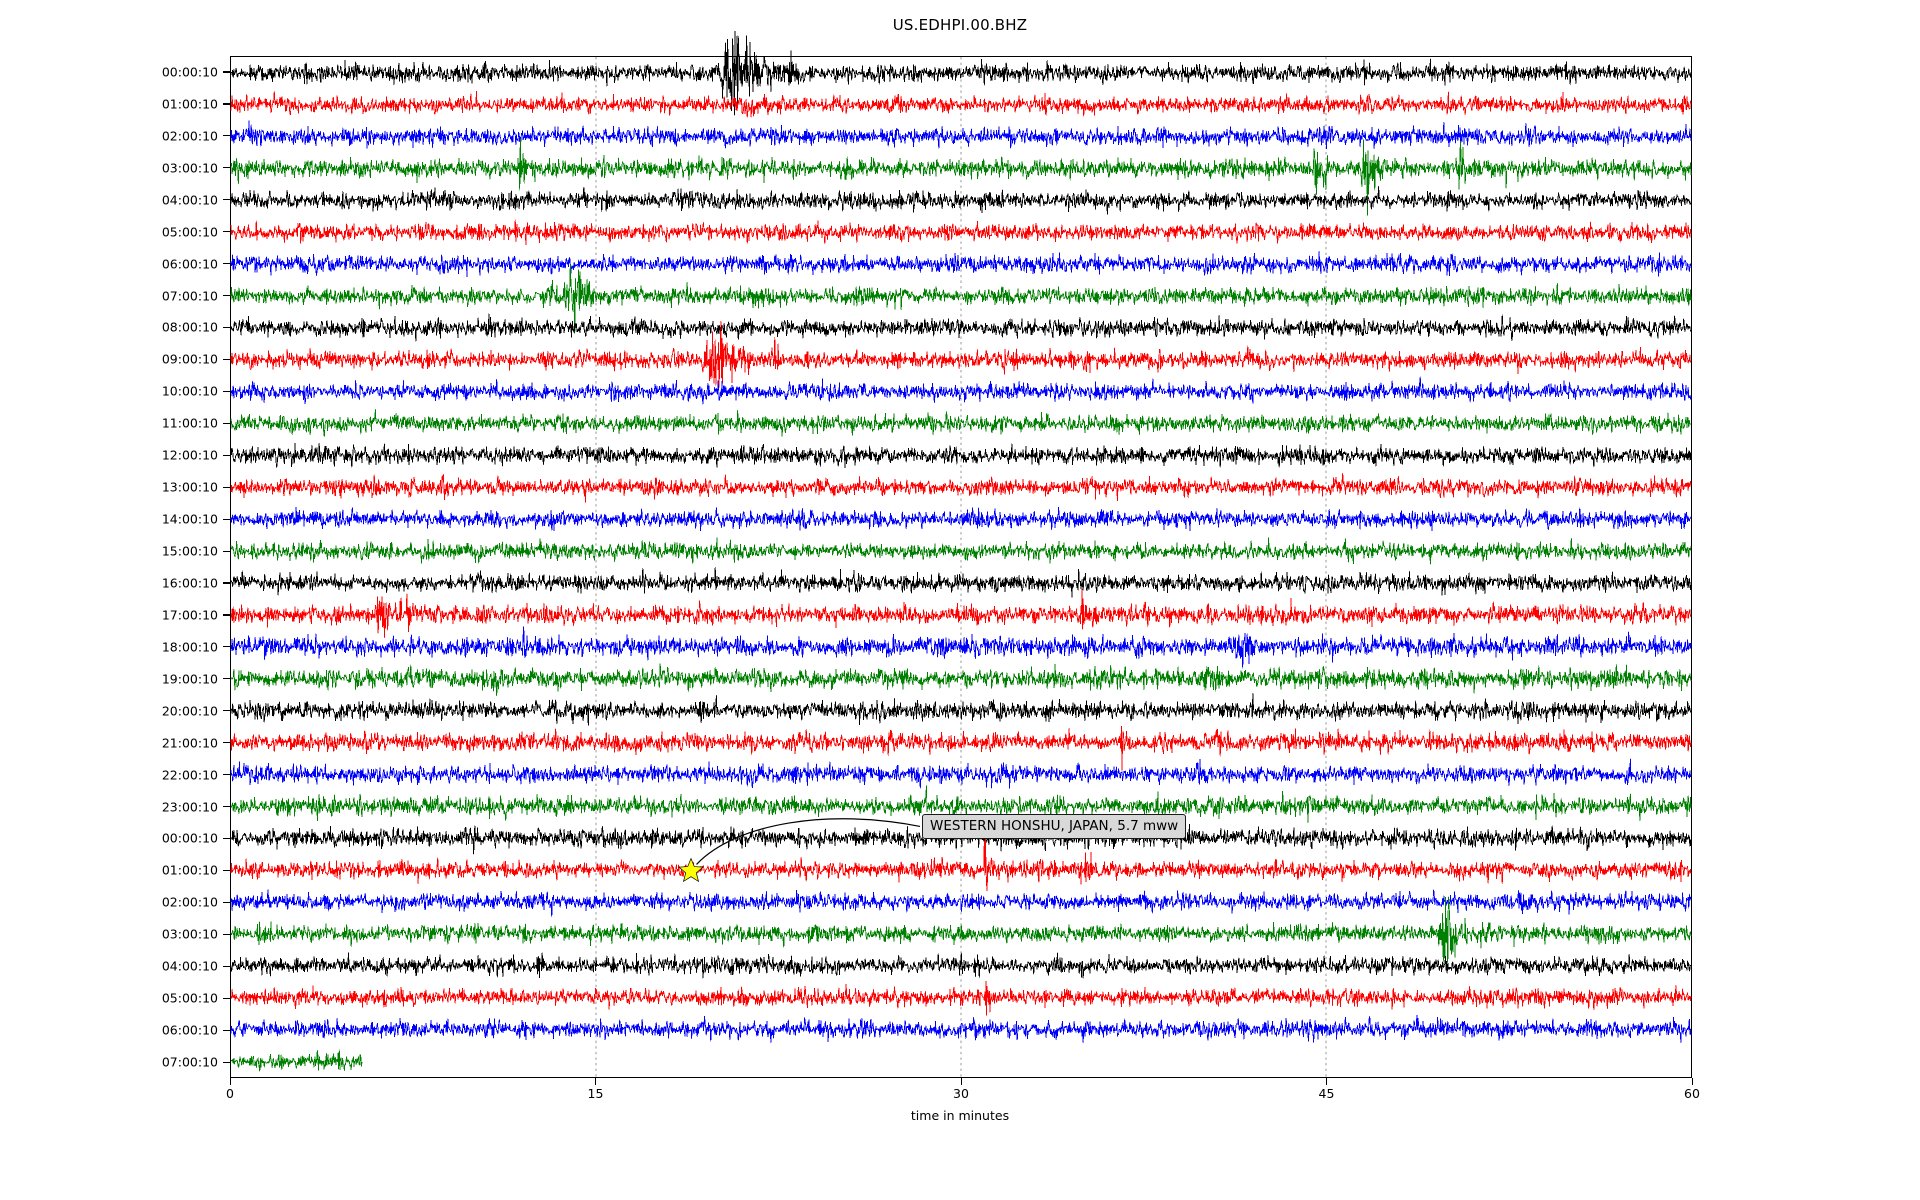 This screenshot has width=1920, height=1200. Describe the element at coordinates (960, 25) in the screenshot. I see `page-title: US.EDHPI.00.BHZ` at that location.